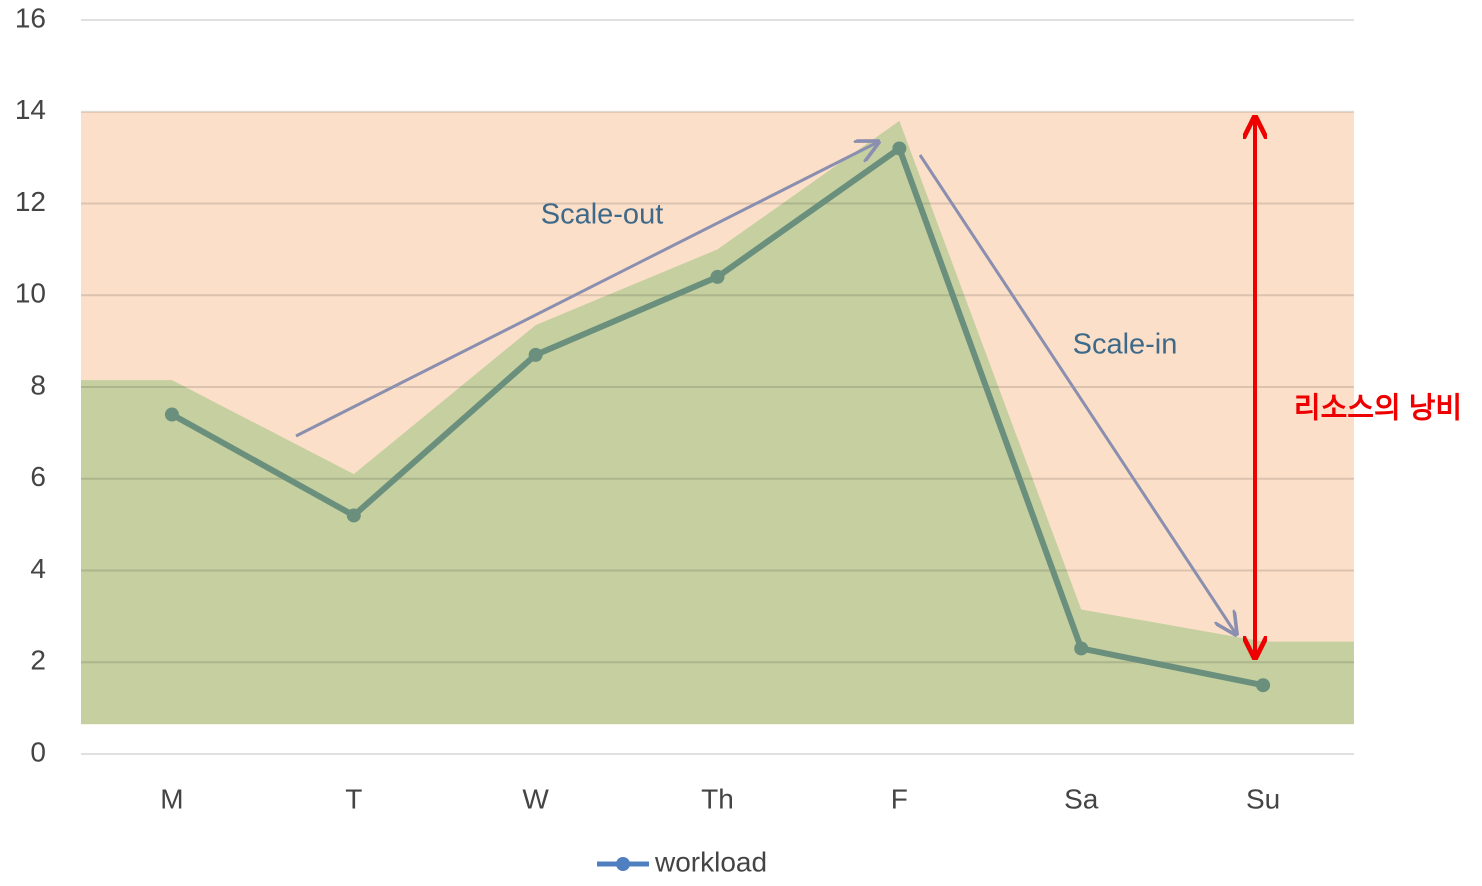 This screenshot has height=886, width=1482. I want to click on legend-label: workload, so click(710, 861).